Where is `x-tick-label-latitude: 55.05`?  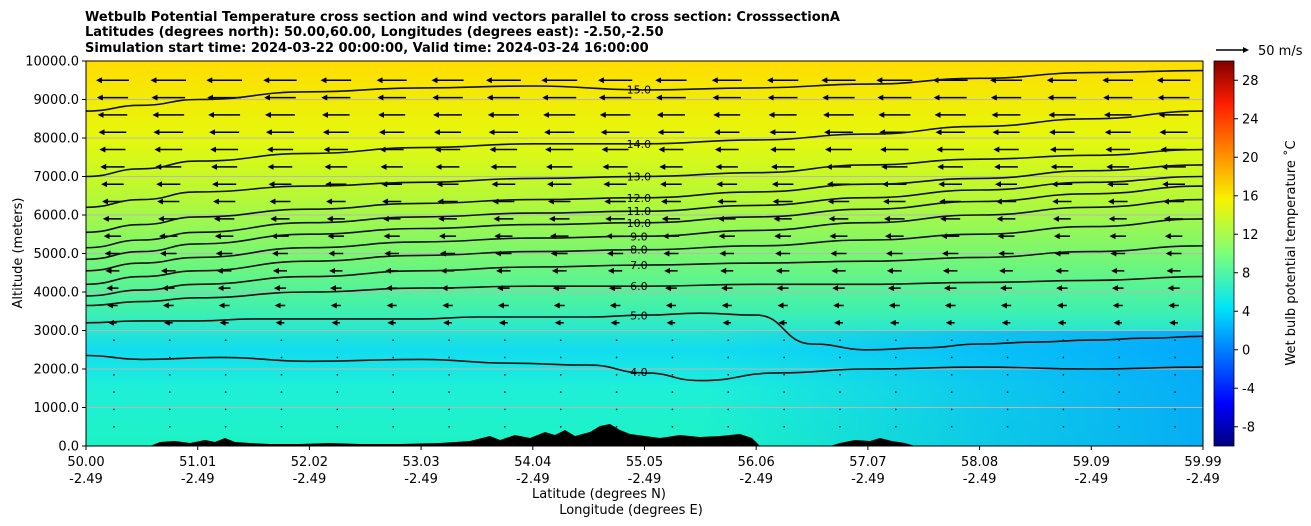 x-tick-label-latitude: 55.05 is located at coordinates (644, 462).